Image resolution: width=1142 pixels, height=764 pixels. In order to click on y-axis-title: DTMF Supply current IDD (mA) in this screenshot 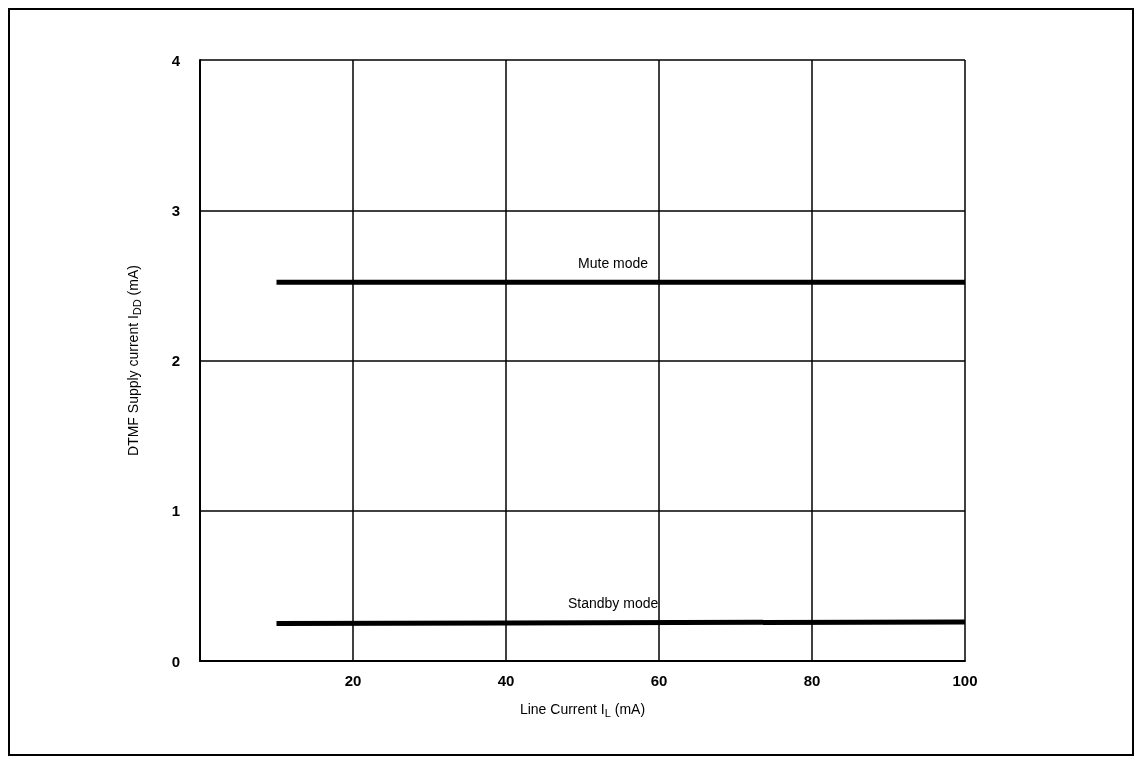, I will do `click(133, 360)`.